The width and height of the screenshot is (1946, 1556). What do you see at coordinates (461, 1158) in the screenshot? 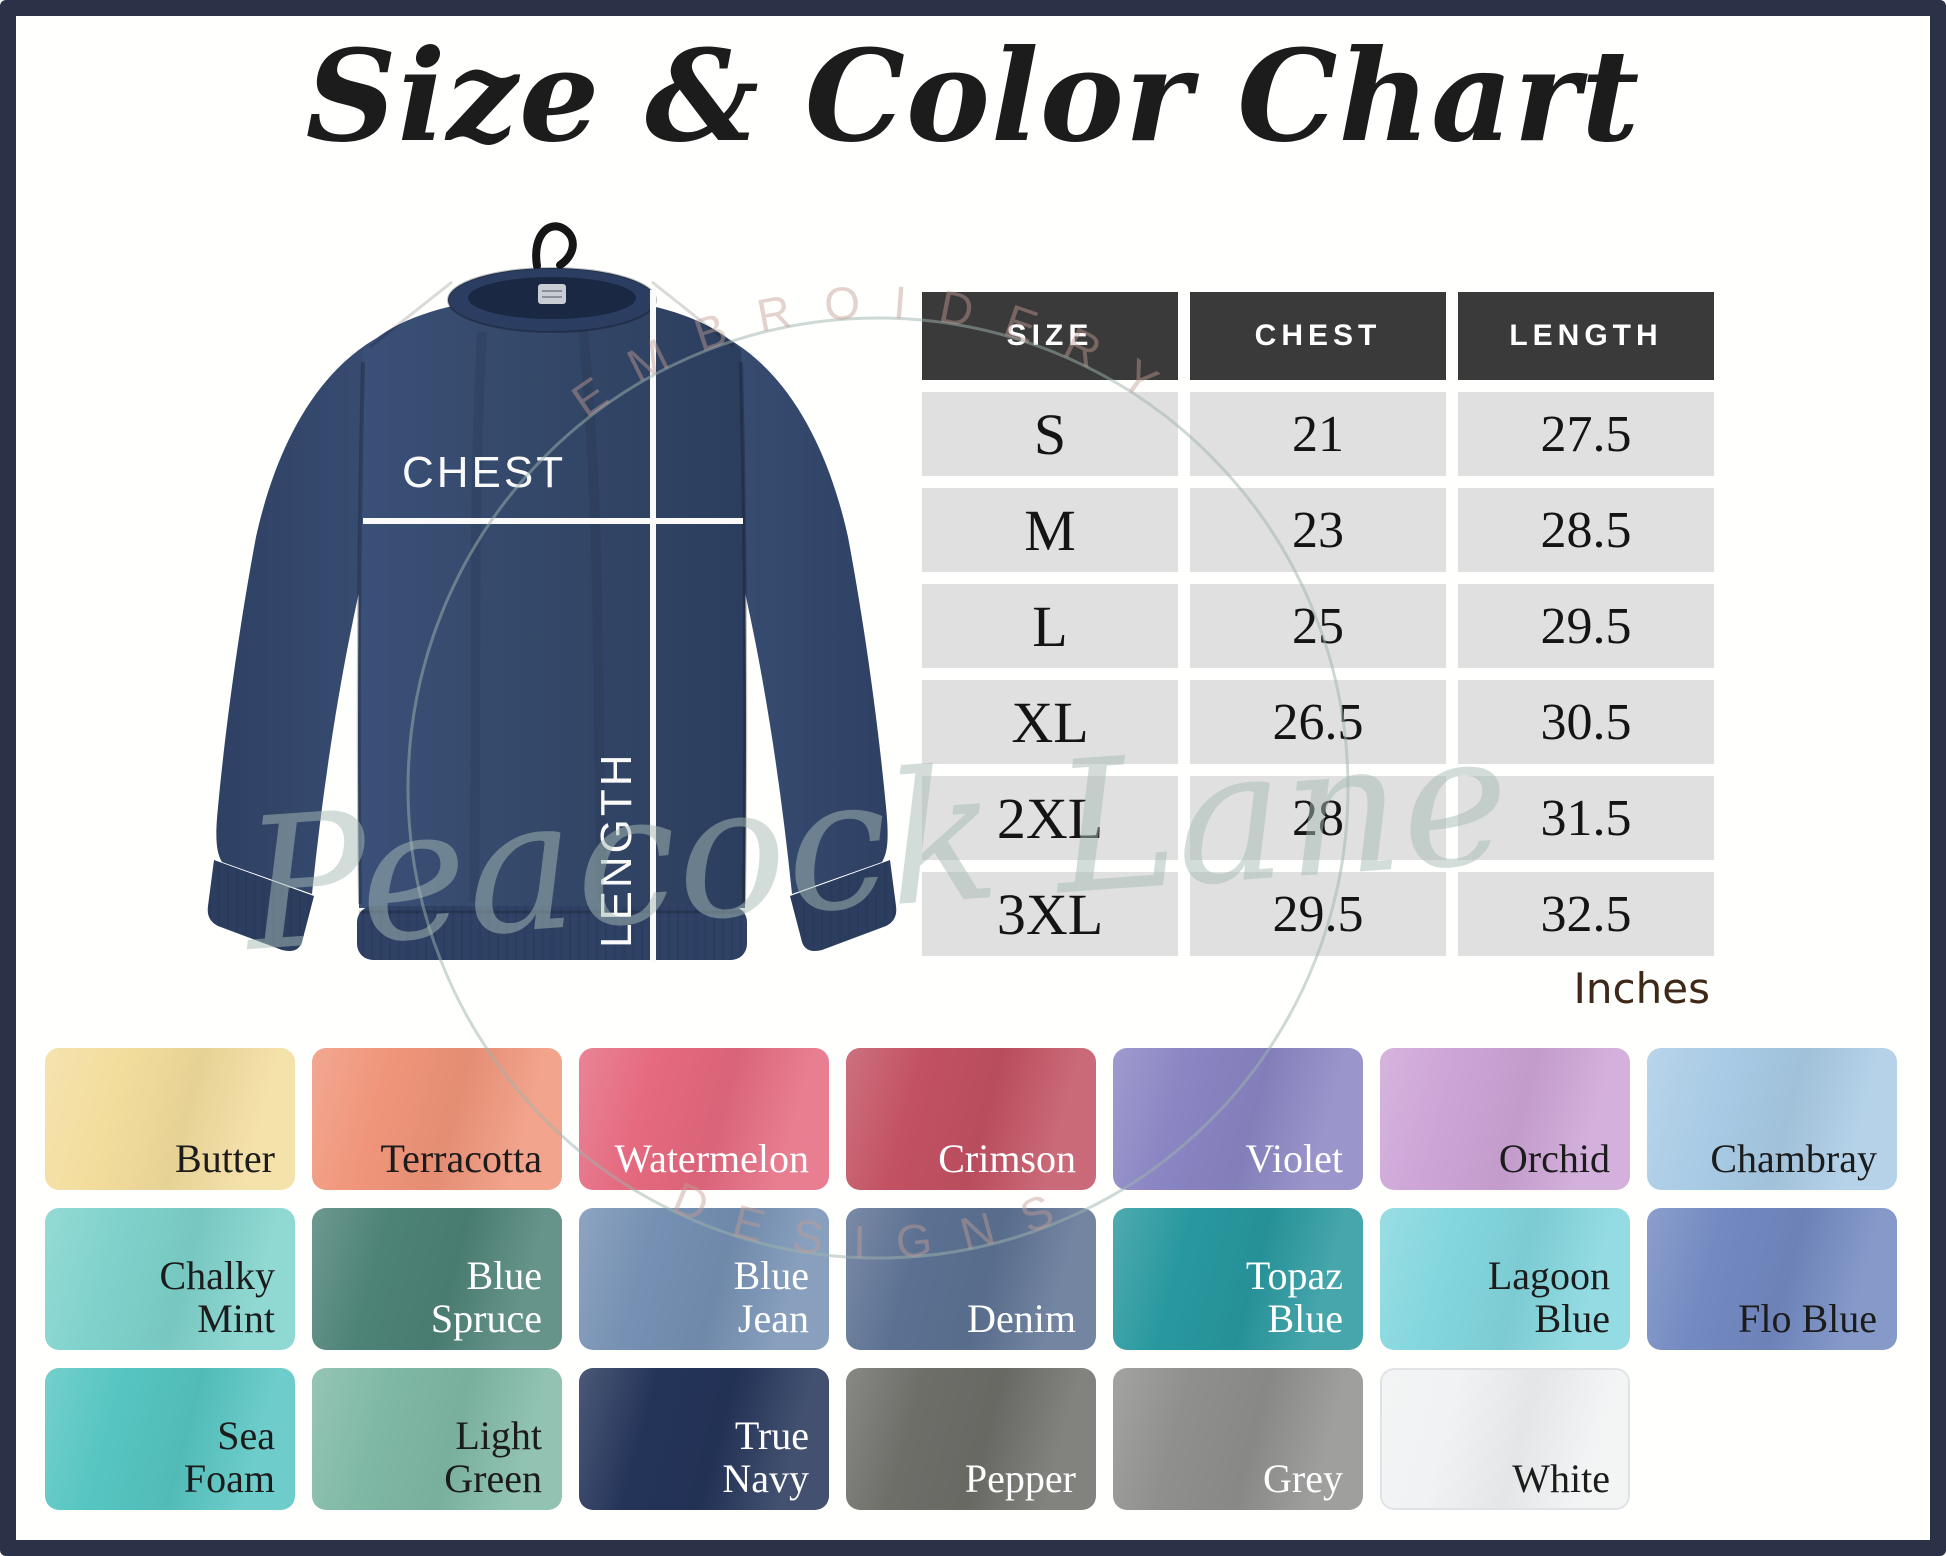
I see `color-swatch-label: Terracotta` at bounding box center [461, 1158].